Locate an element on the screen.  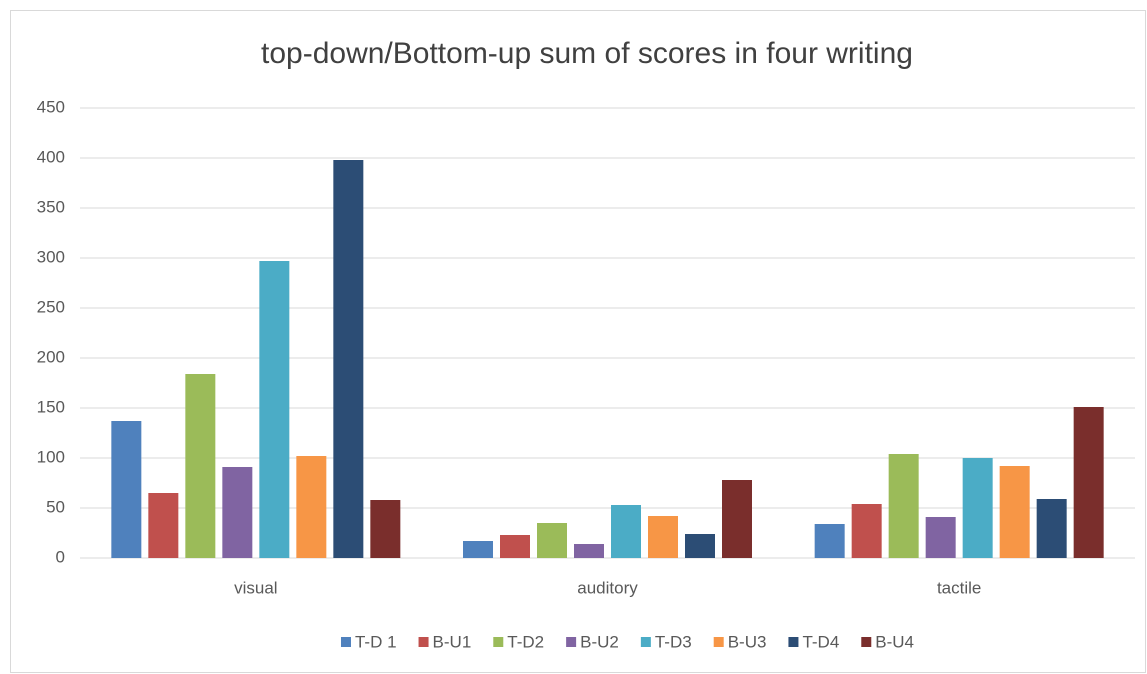
x-tick-label: tactile is located at coordinates (959, 587).